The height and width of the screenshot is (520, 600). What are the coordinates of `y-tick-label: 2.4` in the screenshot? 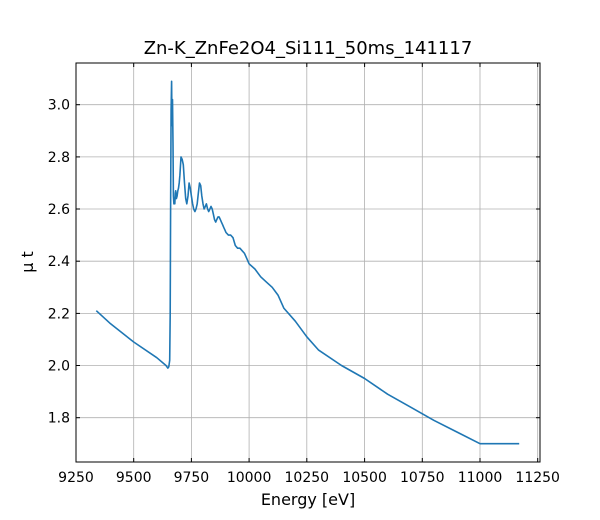 It's located at (59, 262).